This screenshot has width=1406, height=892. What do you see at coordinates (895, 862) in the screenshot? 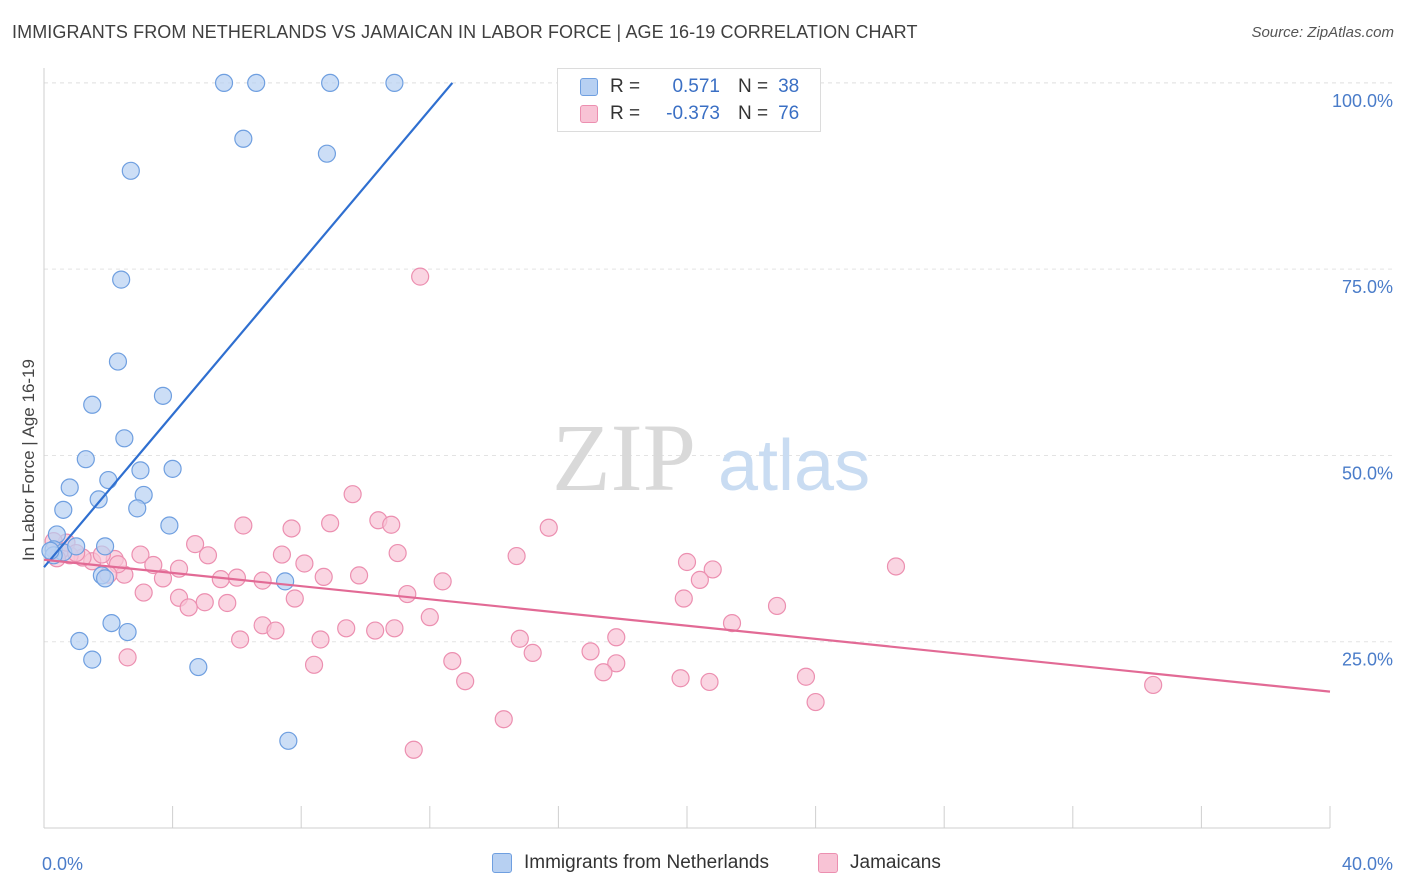
I see `series-legend-label-jamaicans: Jamaicans` at bounding box center [895, 862].